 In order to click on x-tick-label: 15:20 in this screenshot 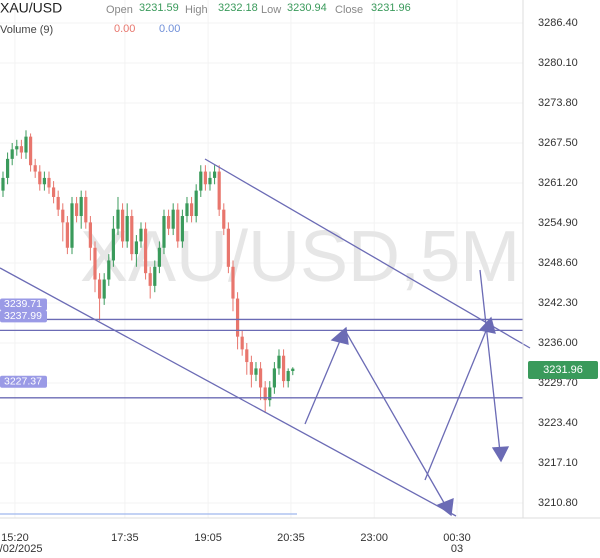, I will do `click(15, 538)`.